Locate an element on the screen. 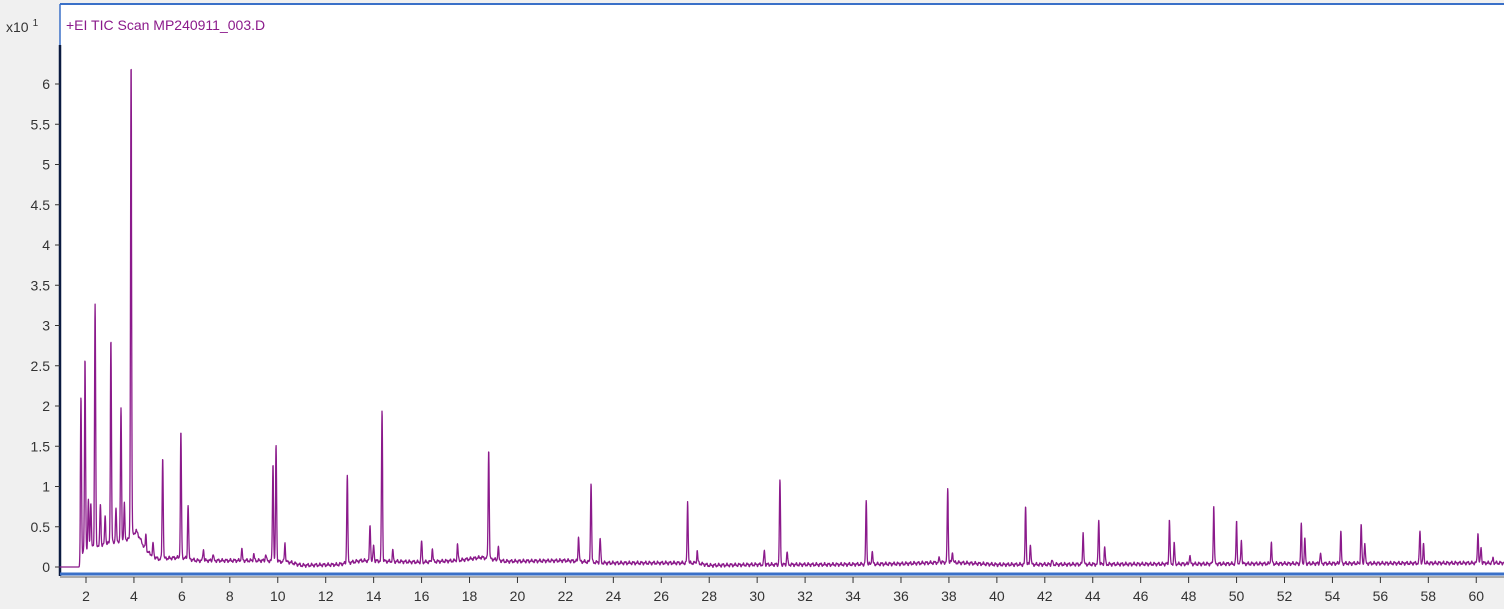 The width and height of the screenshot is (1504, 609). x-tick-label: 50 is located at coordinates (1237, 596).